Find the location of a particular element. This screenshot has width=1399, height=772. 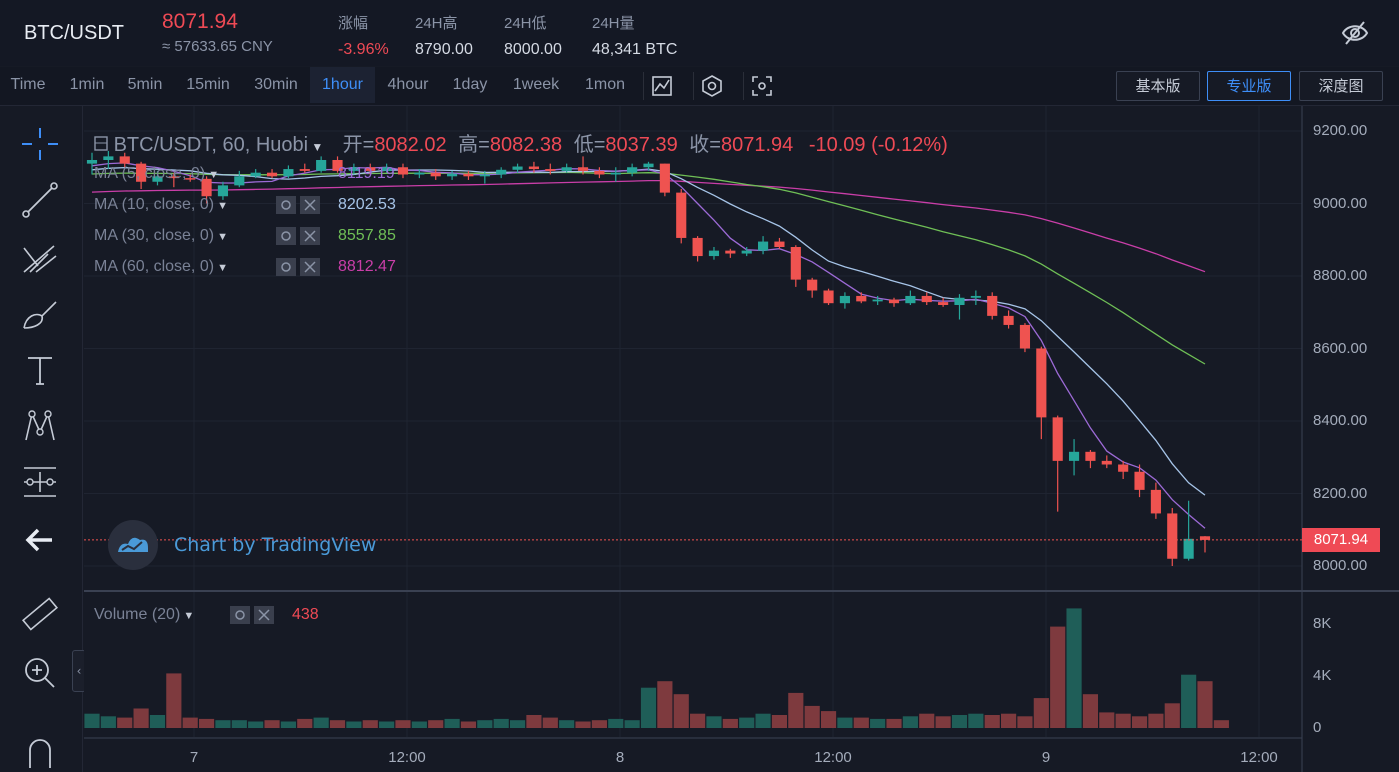

high-value: 8082.38 is located at coordinates (526, 145).